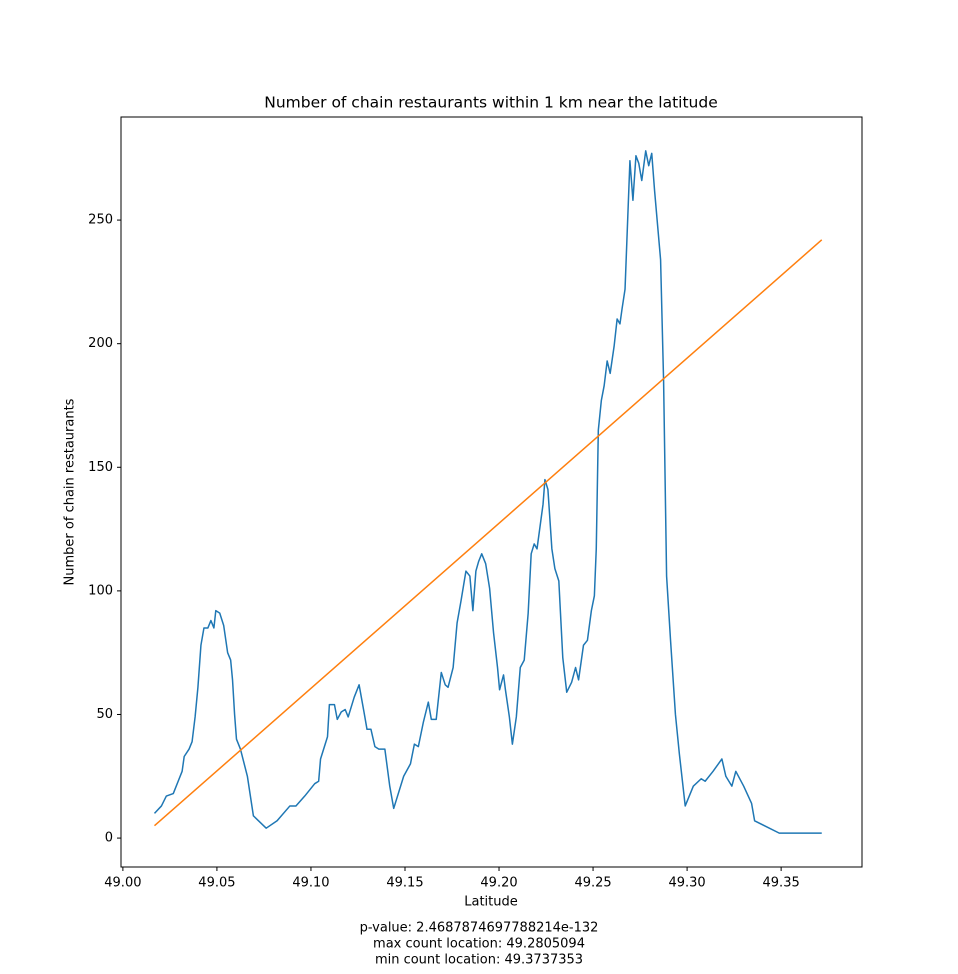 Image resolution: width=958 pixels, height=974 pixels. I want to click on y-tick-label: 100, so click(100, 590).